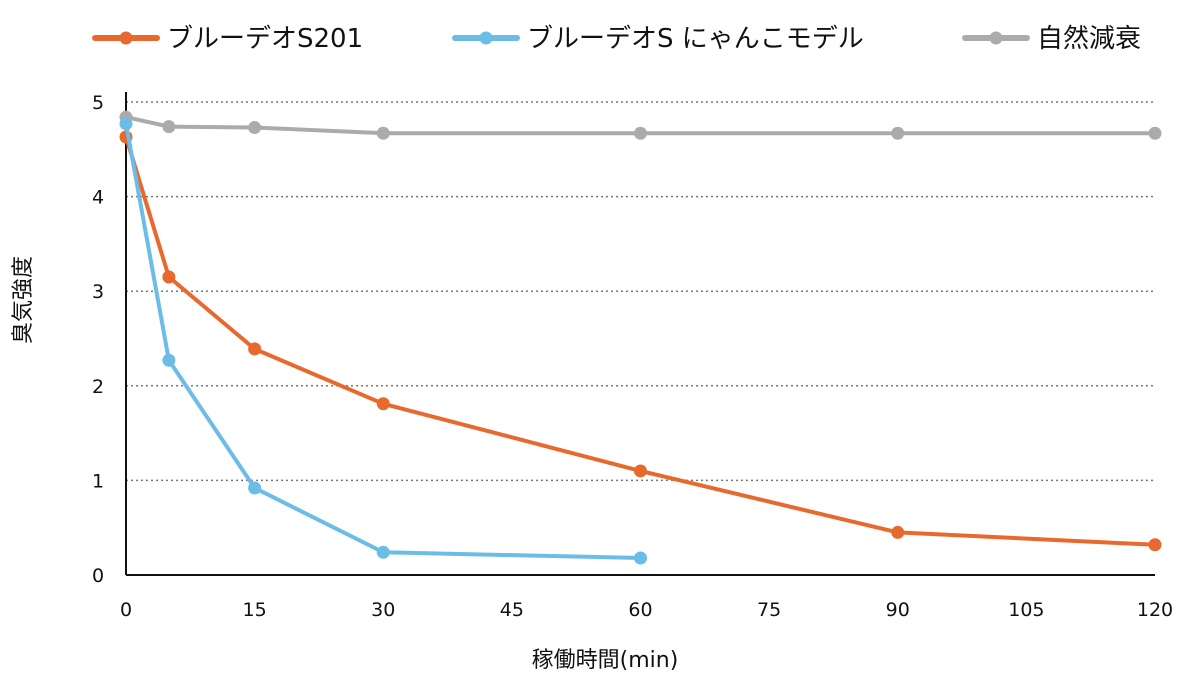 The image size is (1200, 688). What do you see at coordinates (98, 576) in the screenshot?
I see `y-tick-label: 0` at bounding box center [98, 576].